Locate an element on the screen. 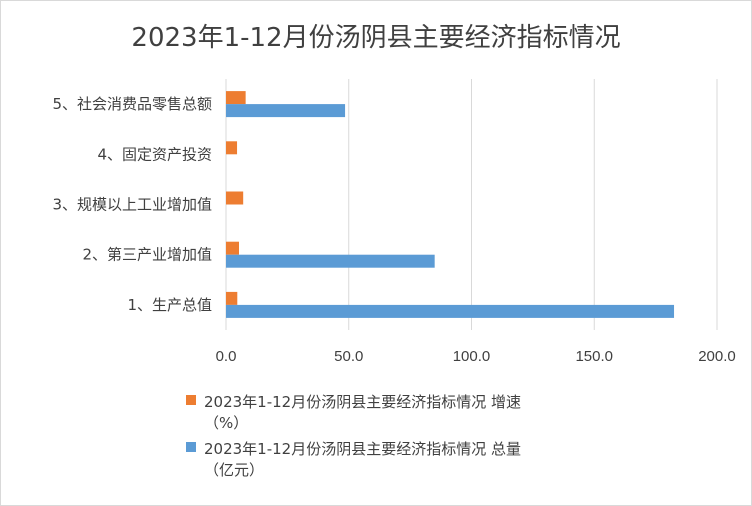 The width and height of the screenshot is (752, 506). category-label: 3、规模以上工业增加值 is located at coordinates (132, 205).